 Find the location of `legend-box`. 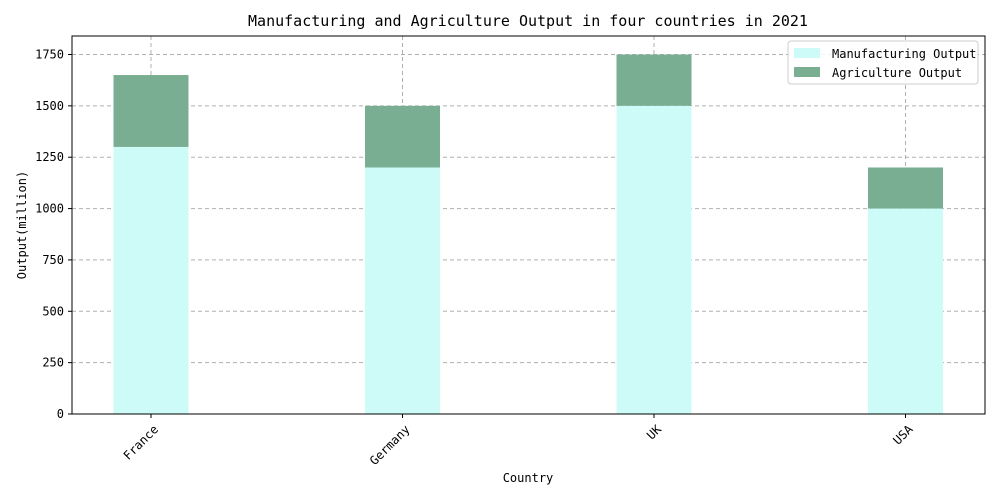

legend-box is located at coordinates (883, 62).